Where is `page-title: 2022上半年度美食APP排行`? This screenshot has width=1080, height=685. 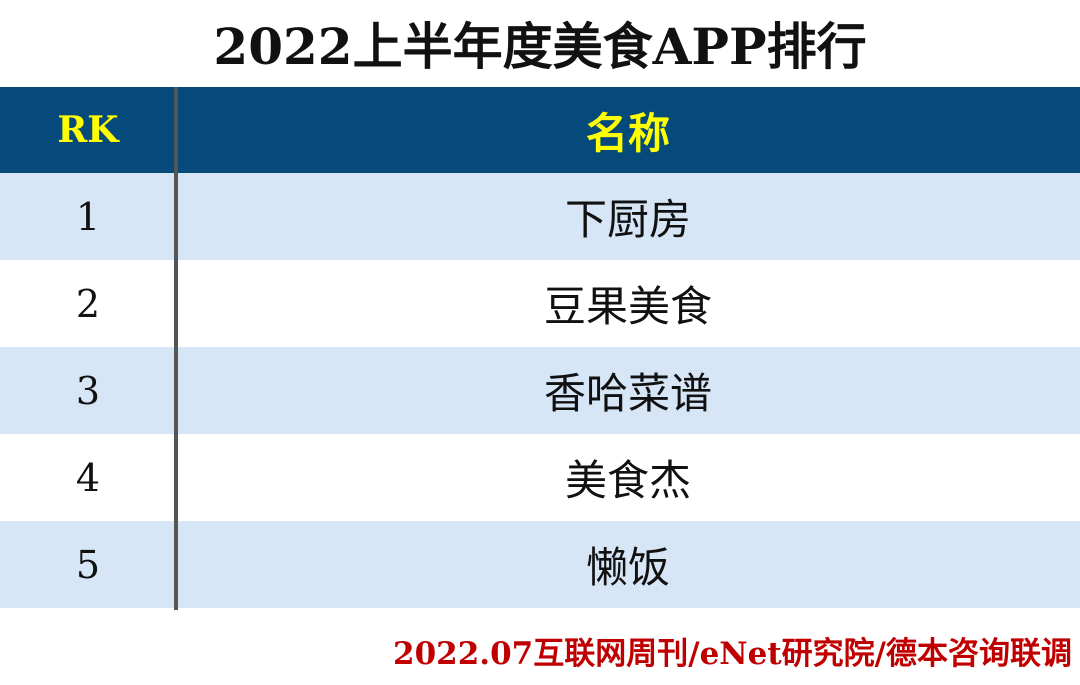 page-title: 2022上半年度美食APP排行 is located at coordinates (540, 46).